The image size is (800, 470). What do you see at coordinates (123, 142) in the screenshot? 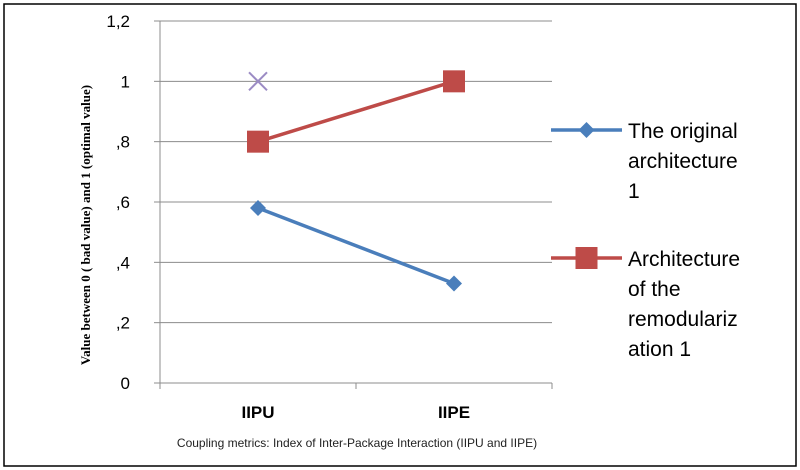
I see `y-tick-label: ,8` at bounding box center [123, 142].